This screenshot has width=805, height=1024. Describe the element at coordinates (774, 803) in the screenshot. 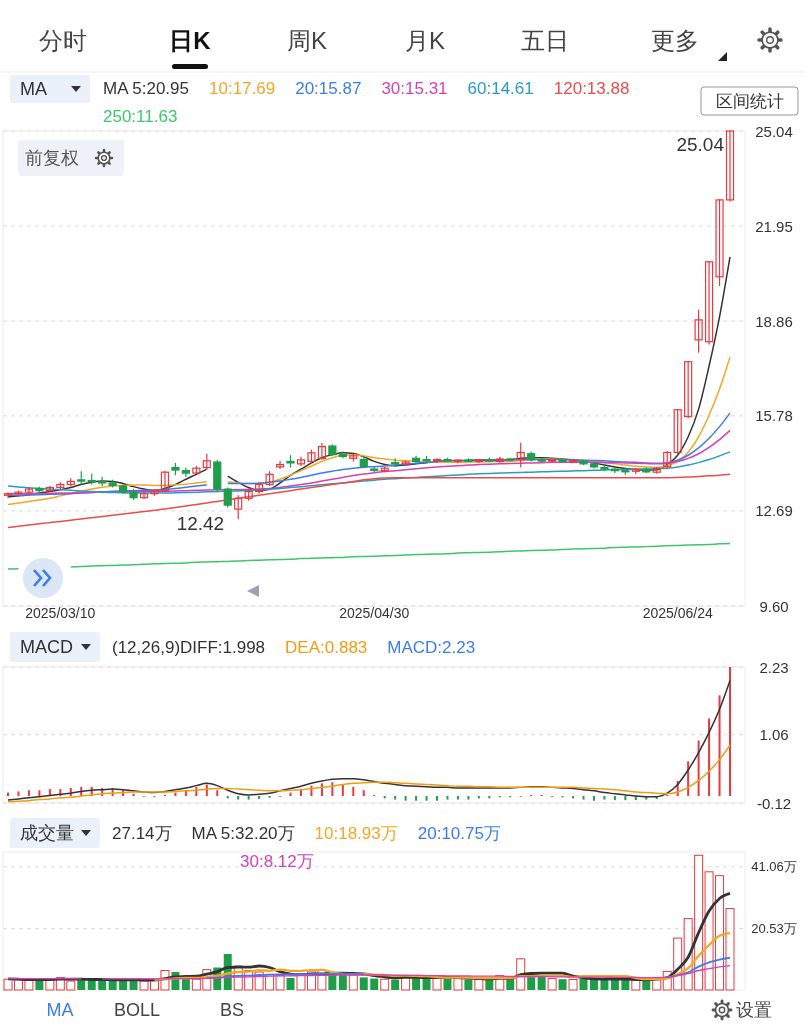

I see `y-tick-label: -0.12` at that location.